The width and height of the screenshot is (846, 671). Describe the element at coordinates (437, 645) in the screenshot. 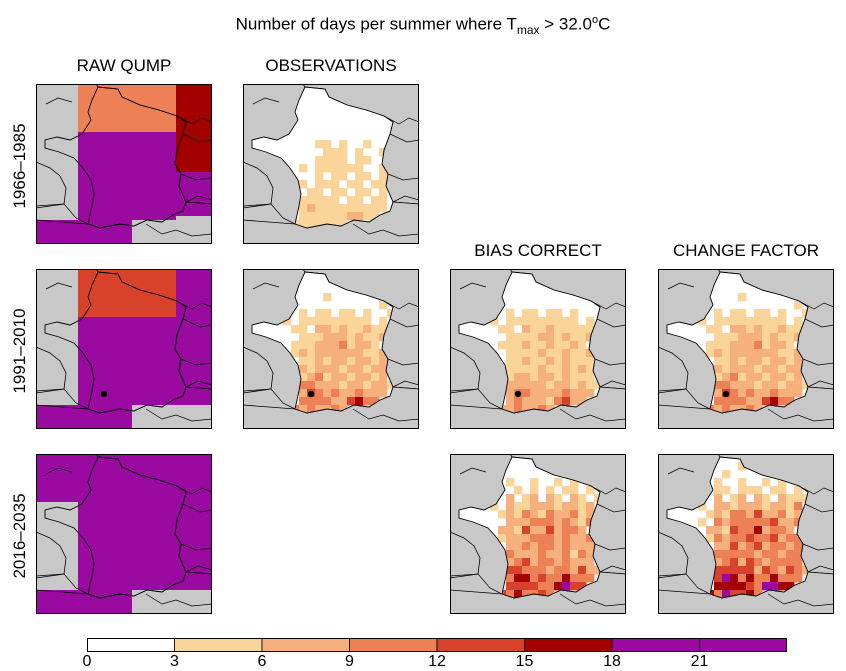

I see `colorbar` at that location.